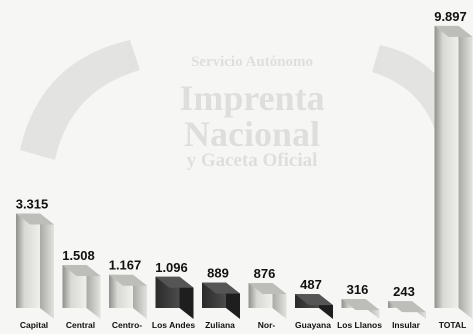 The width and height of the screenshot is (473, 334). Describe the element at coordinates (404, 291) in the screenshot. I see `value-label: 243` at that location.